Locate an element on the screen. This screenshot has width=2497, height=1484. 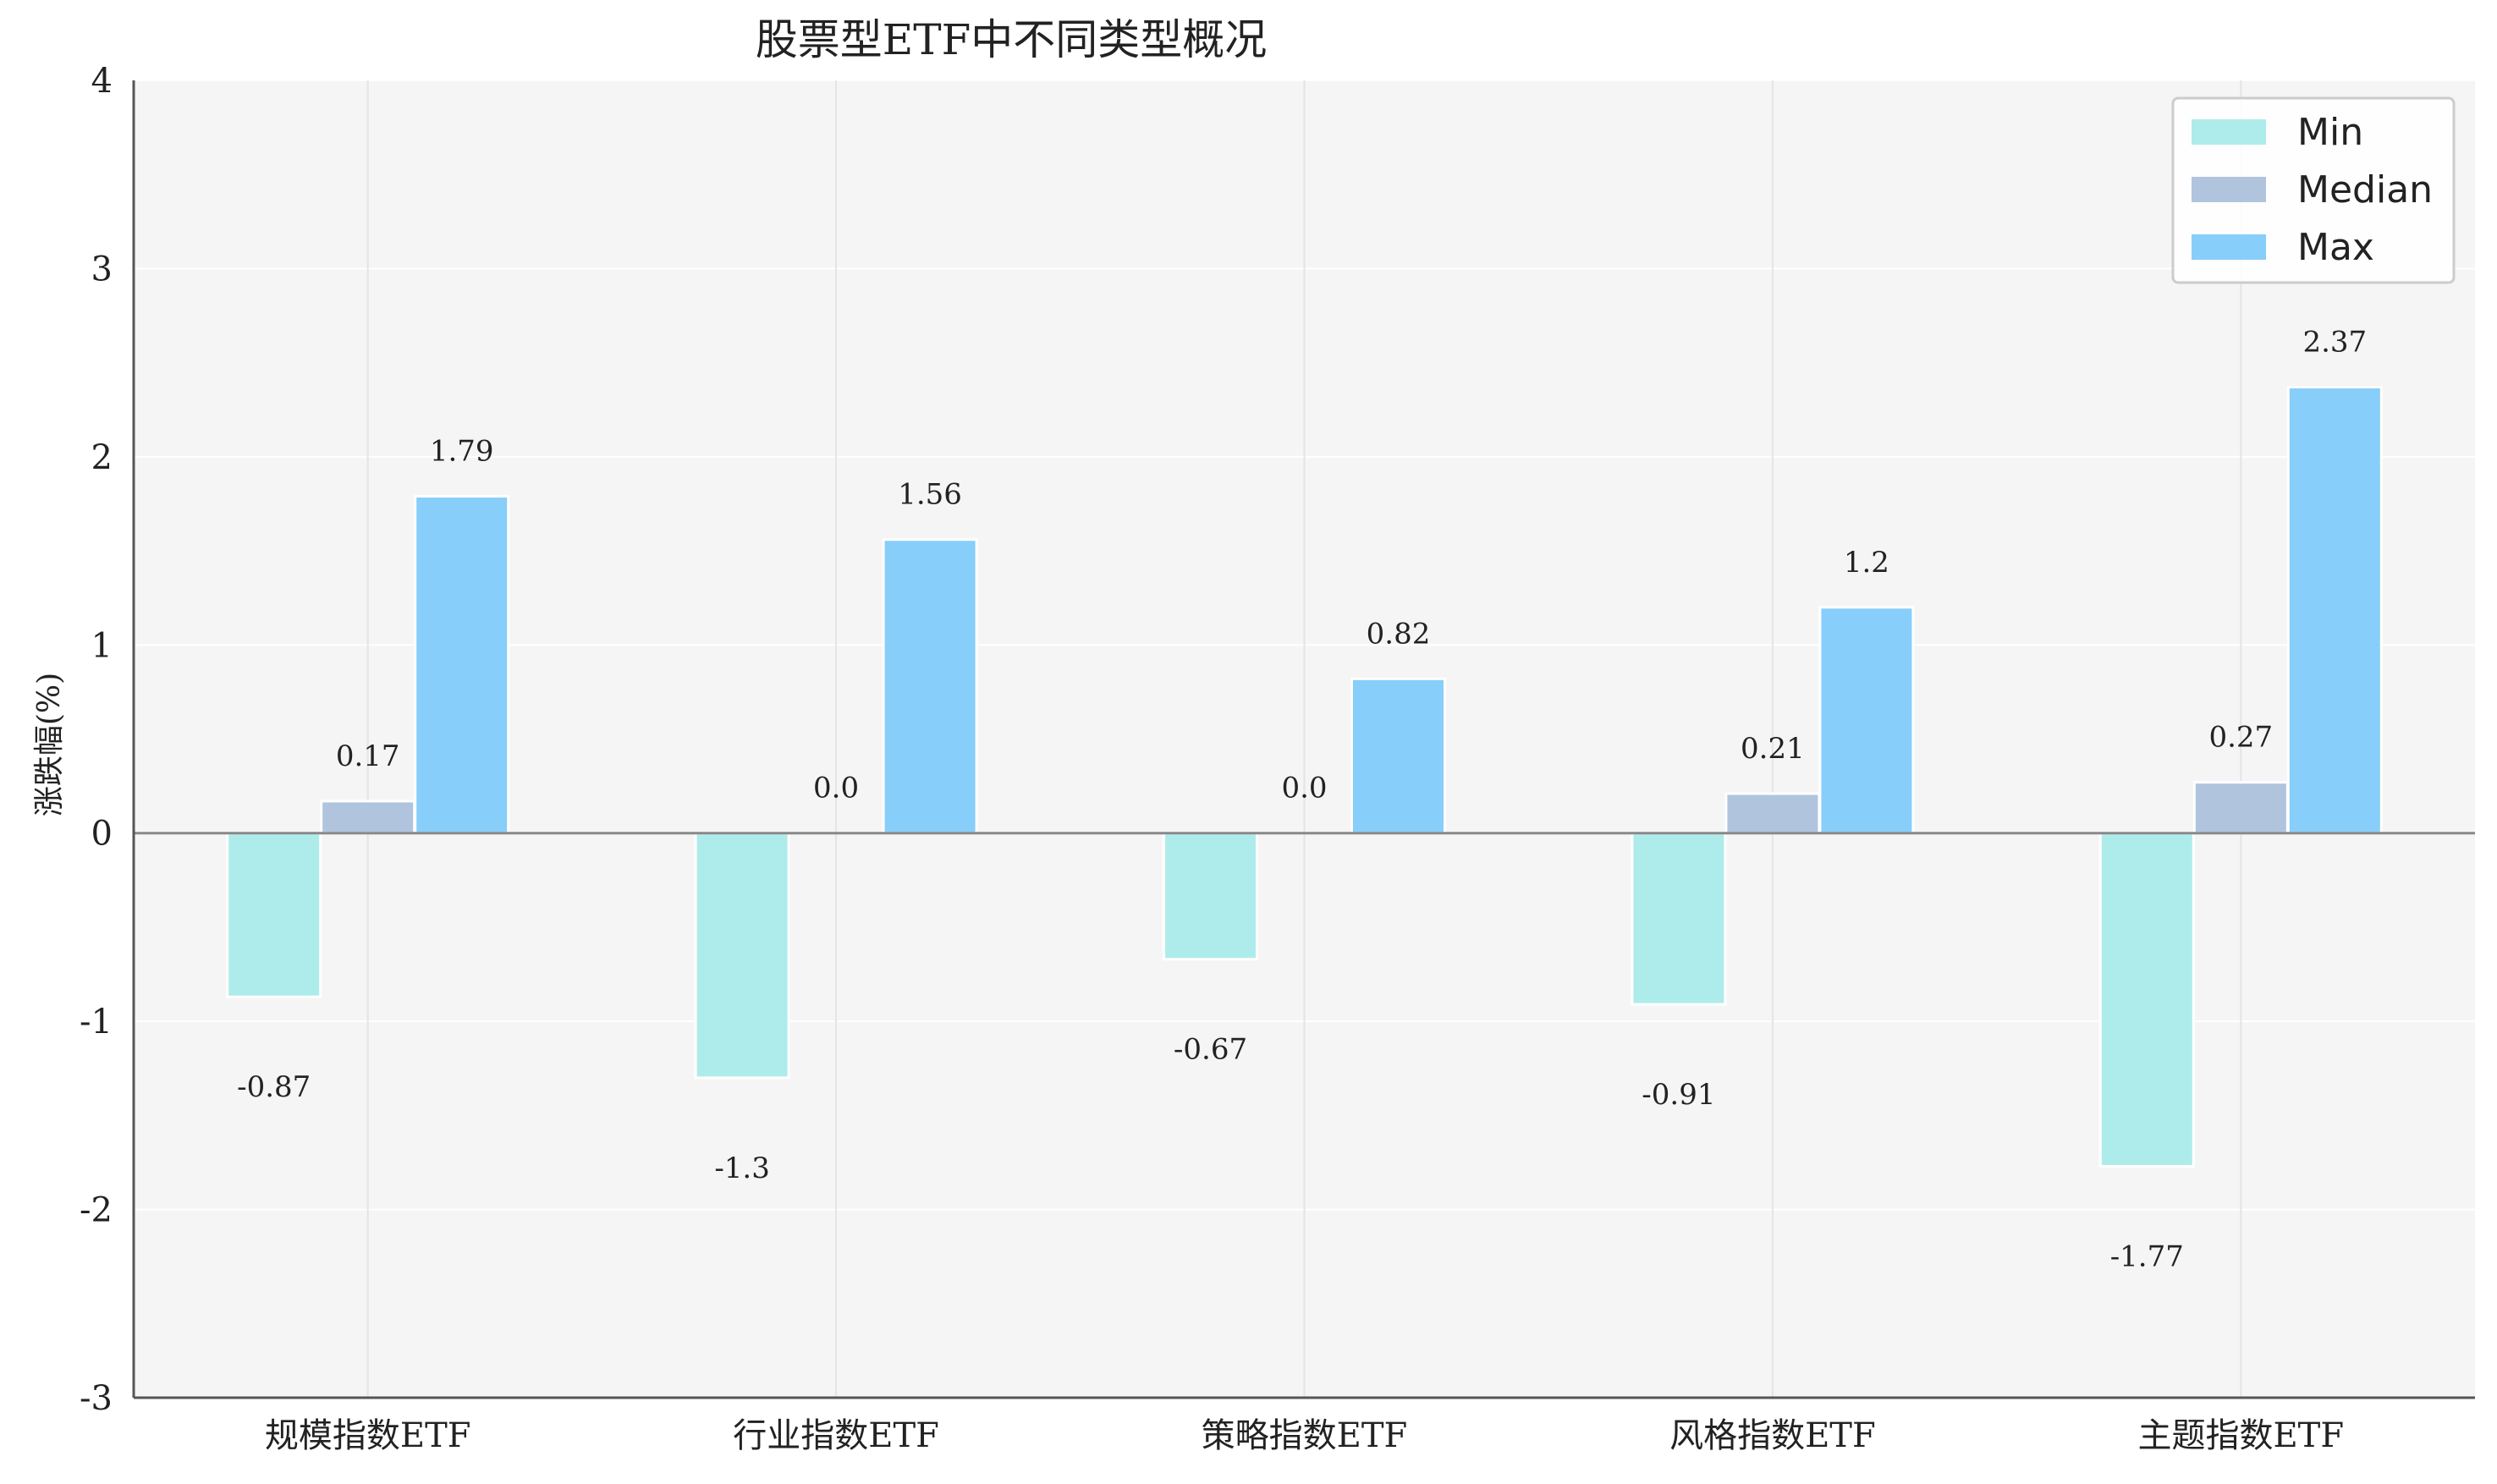
y-tick-label: -2 is located at coordinates (96, 1210).